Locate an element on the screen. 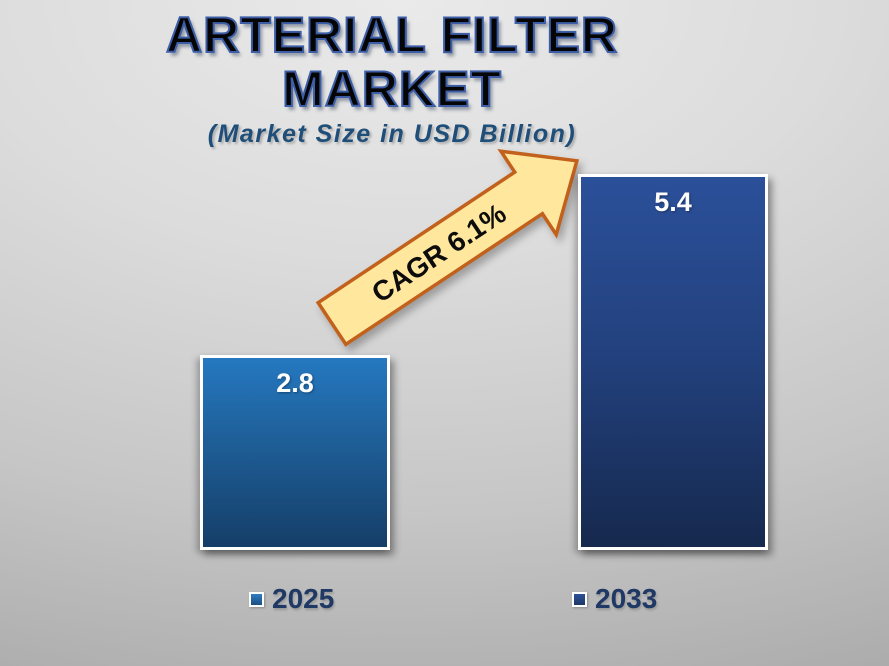 The width and height of the screenshot is (889, 666). legend-item-2033: 2033 is located at coordinates (614, 599).